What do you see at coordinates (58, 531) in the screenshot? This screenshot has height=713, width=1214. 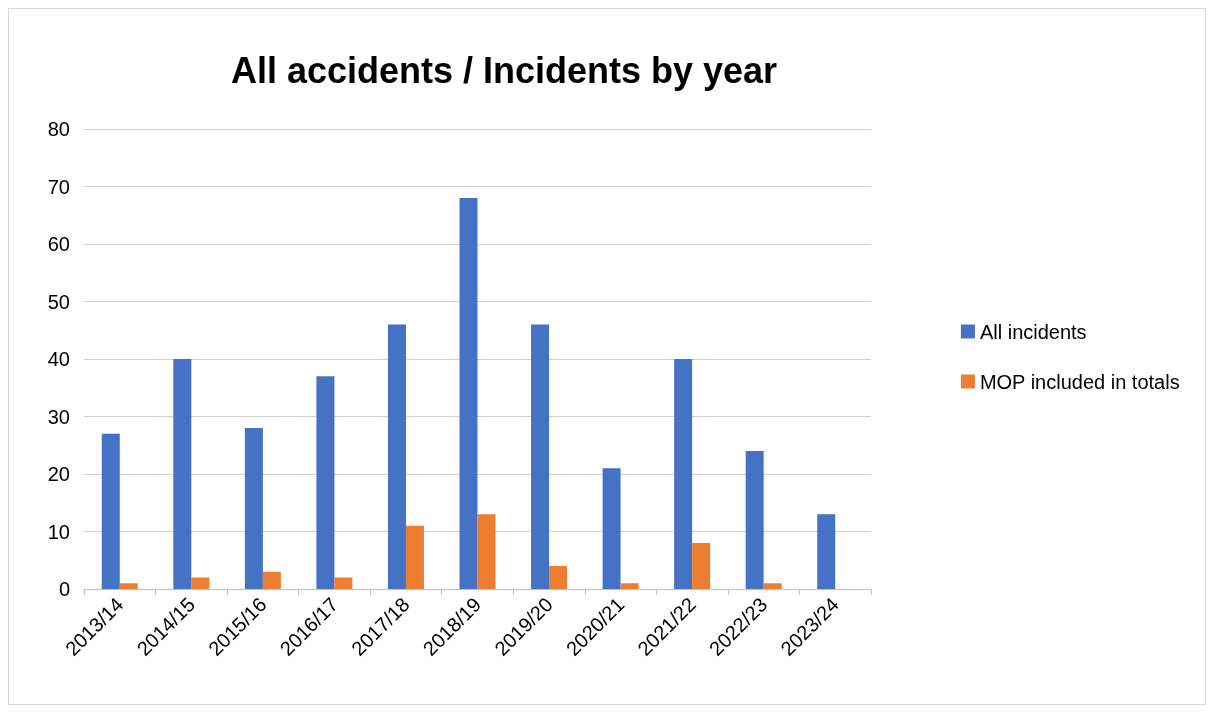 I see `y-tick-label: 10` at bounding box center [58, 531].